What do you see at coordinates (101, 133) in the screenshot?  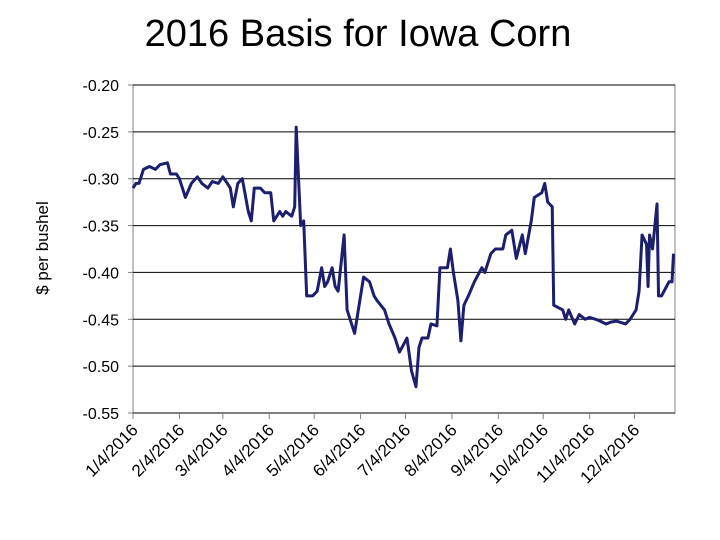 I see `y-tick-label: -0.25` at bounding box center [101, 133].